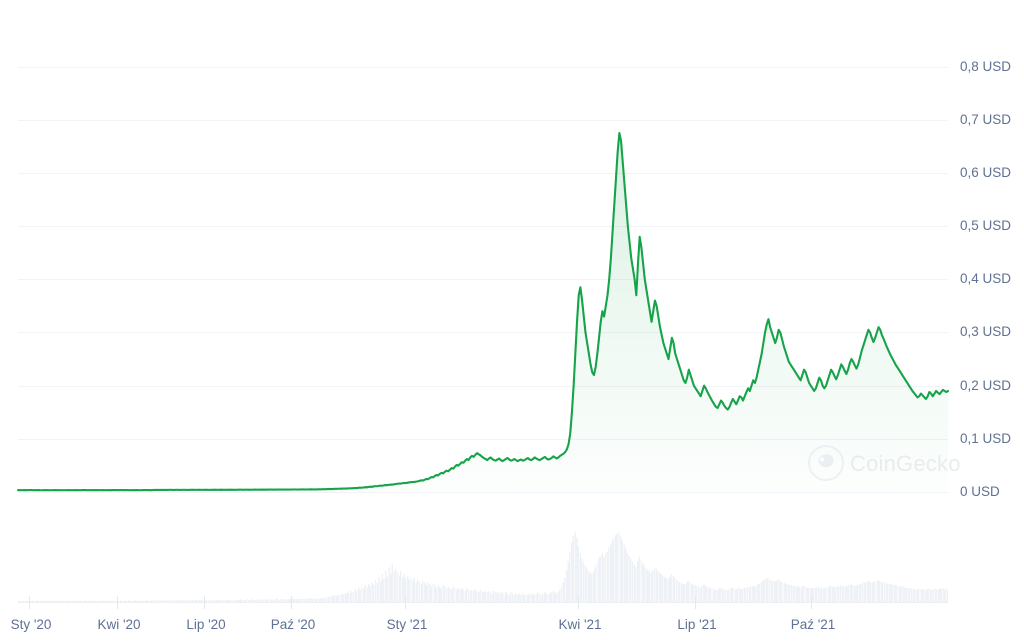 The height and width of the screenshot is (641, 1024). Describe the element at coordinates (483, 567) in the screenshot. I see `volume-navigator` at that location.